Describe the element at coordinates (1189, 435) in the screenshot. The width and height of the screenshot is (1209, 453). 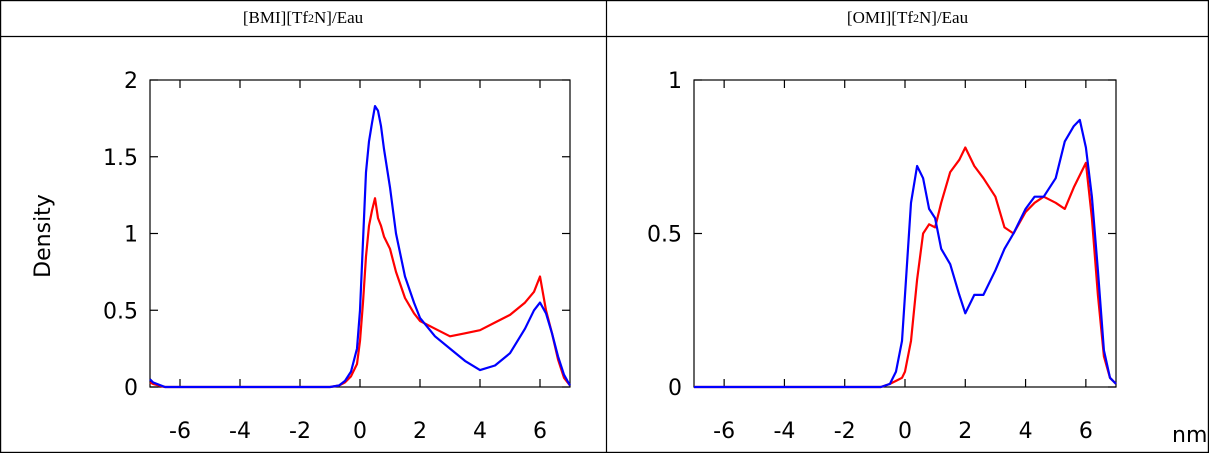
I see `x-axis-unit-label: nm` at that location.